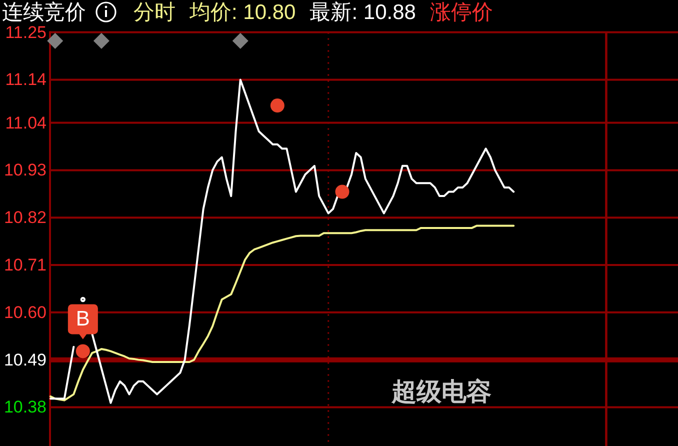  I want to click on y-tick-label: 11.25, so click(25, 32).